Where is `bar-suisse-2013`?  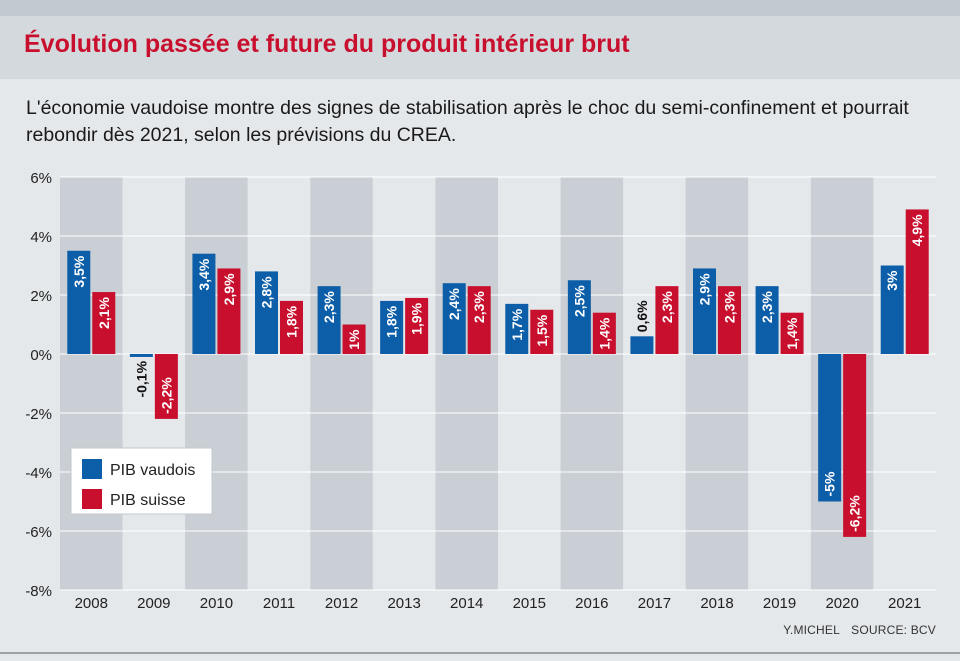 bar-suisse-2013 is located at coordinates (417, 325).